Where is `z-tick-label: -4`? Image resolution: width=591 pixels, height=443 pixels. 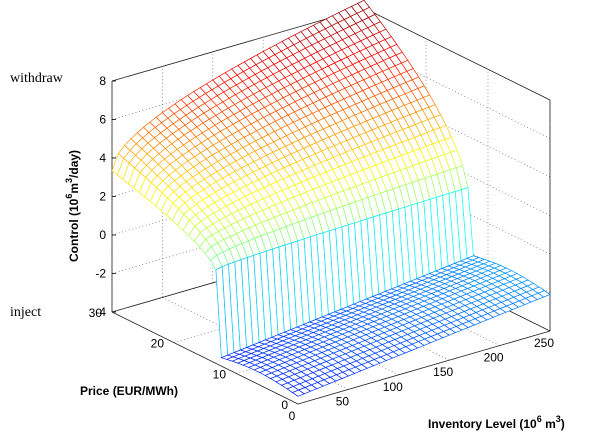
z-tick-label: -4 is located at coordinates (100, 312).